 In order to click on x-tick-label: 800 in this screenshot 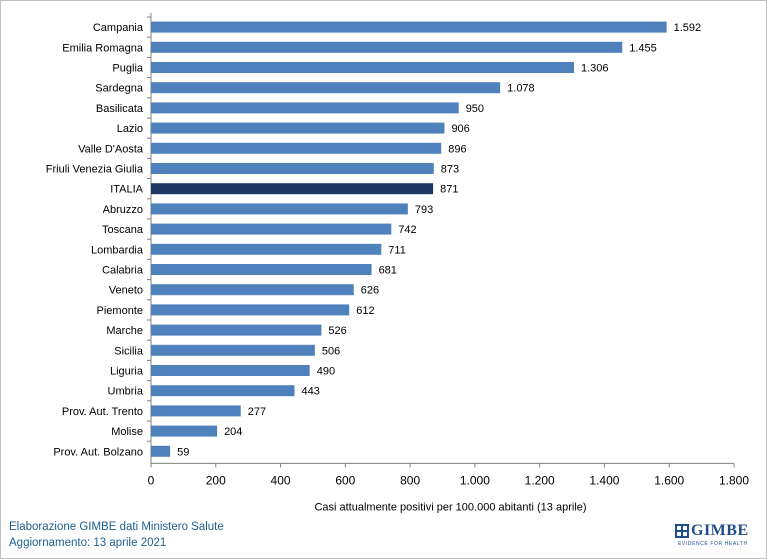, I will do `click(410, 480)`.